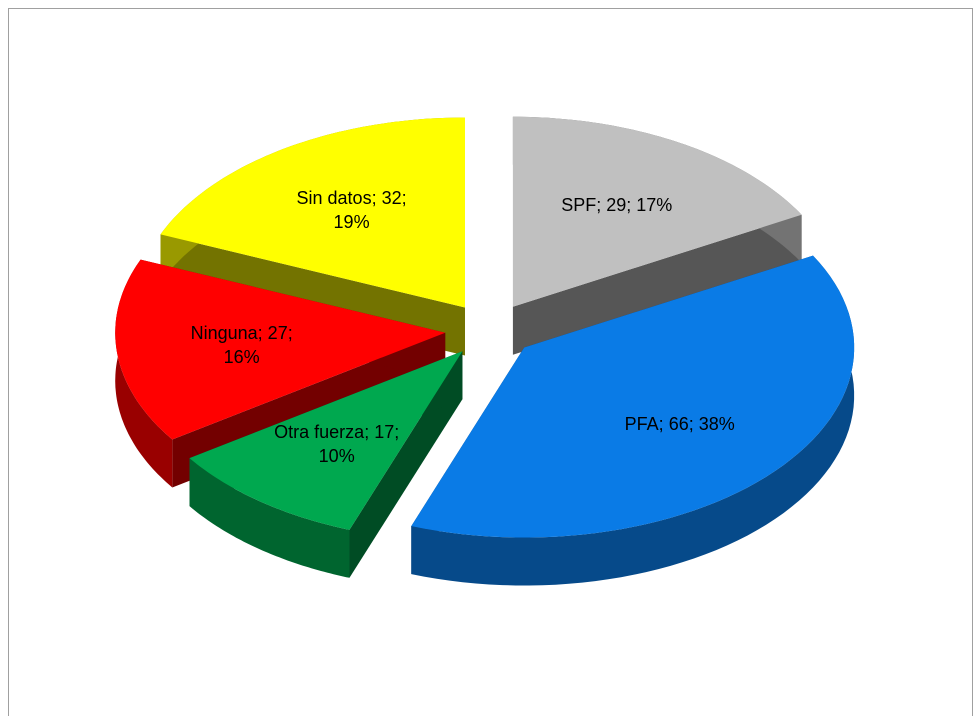  Describe the element at coordinates (337, 444) in the screenshot. I see `data-label: Otra fuerza; 17; 10%` at that location.